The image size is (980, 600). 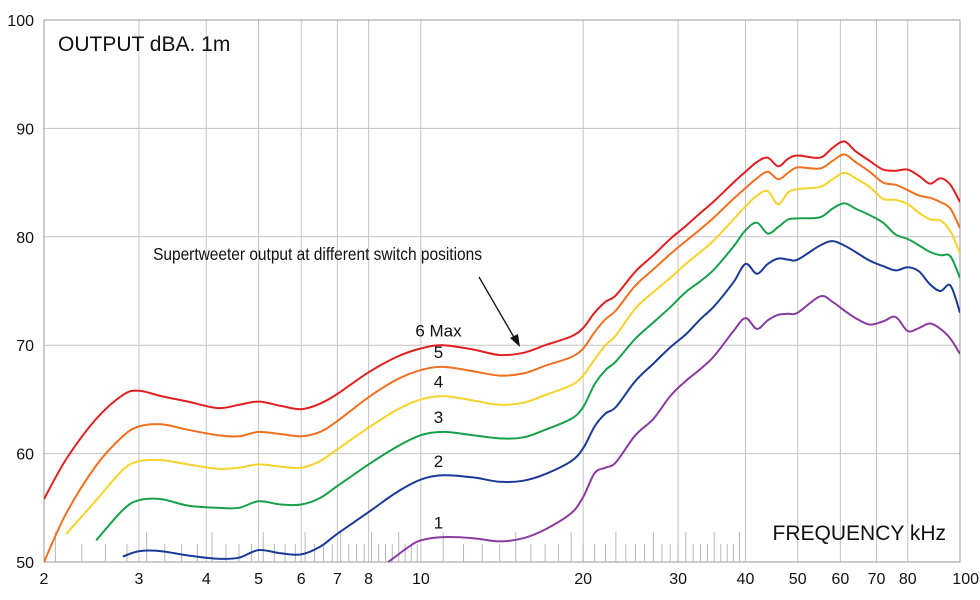 I want to click on series-label-2: 5, so click(x=438, y=352).